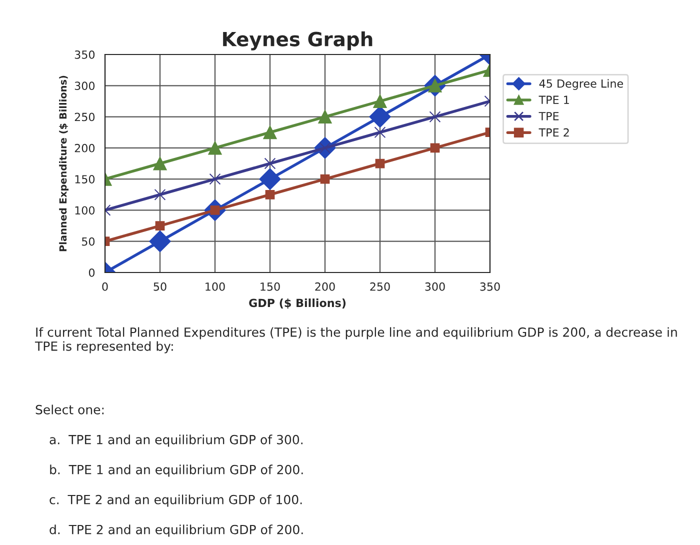 The image size is (700, 545). Describe the element at coordinates (84, 117) in the screenshot. I see `y-tick-label: 250` at that location.